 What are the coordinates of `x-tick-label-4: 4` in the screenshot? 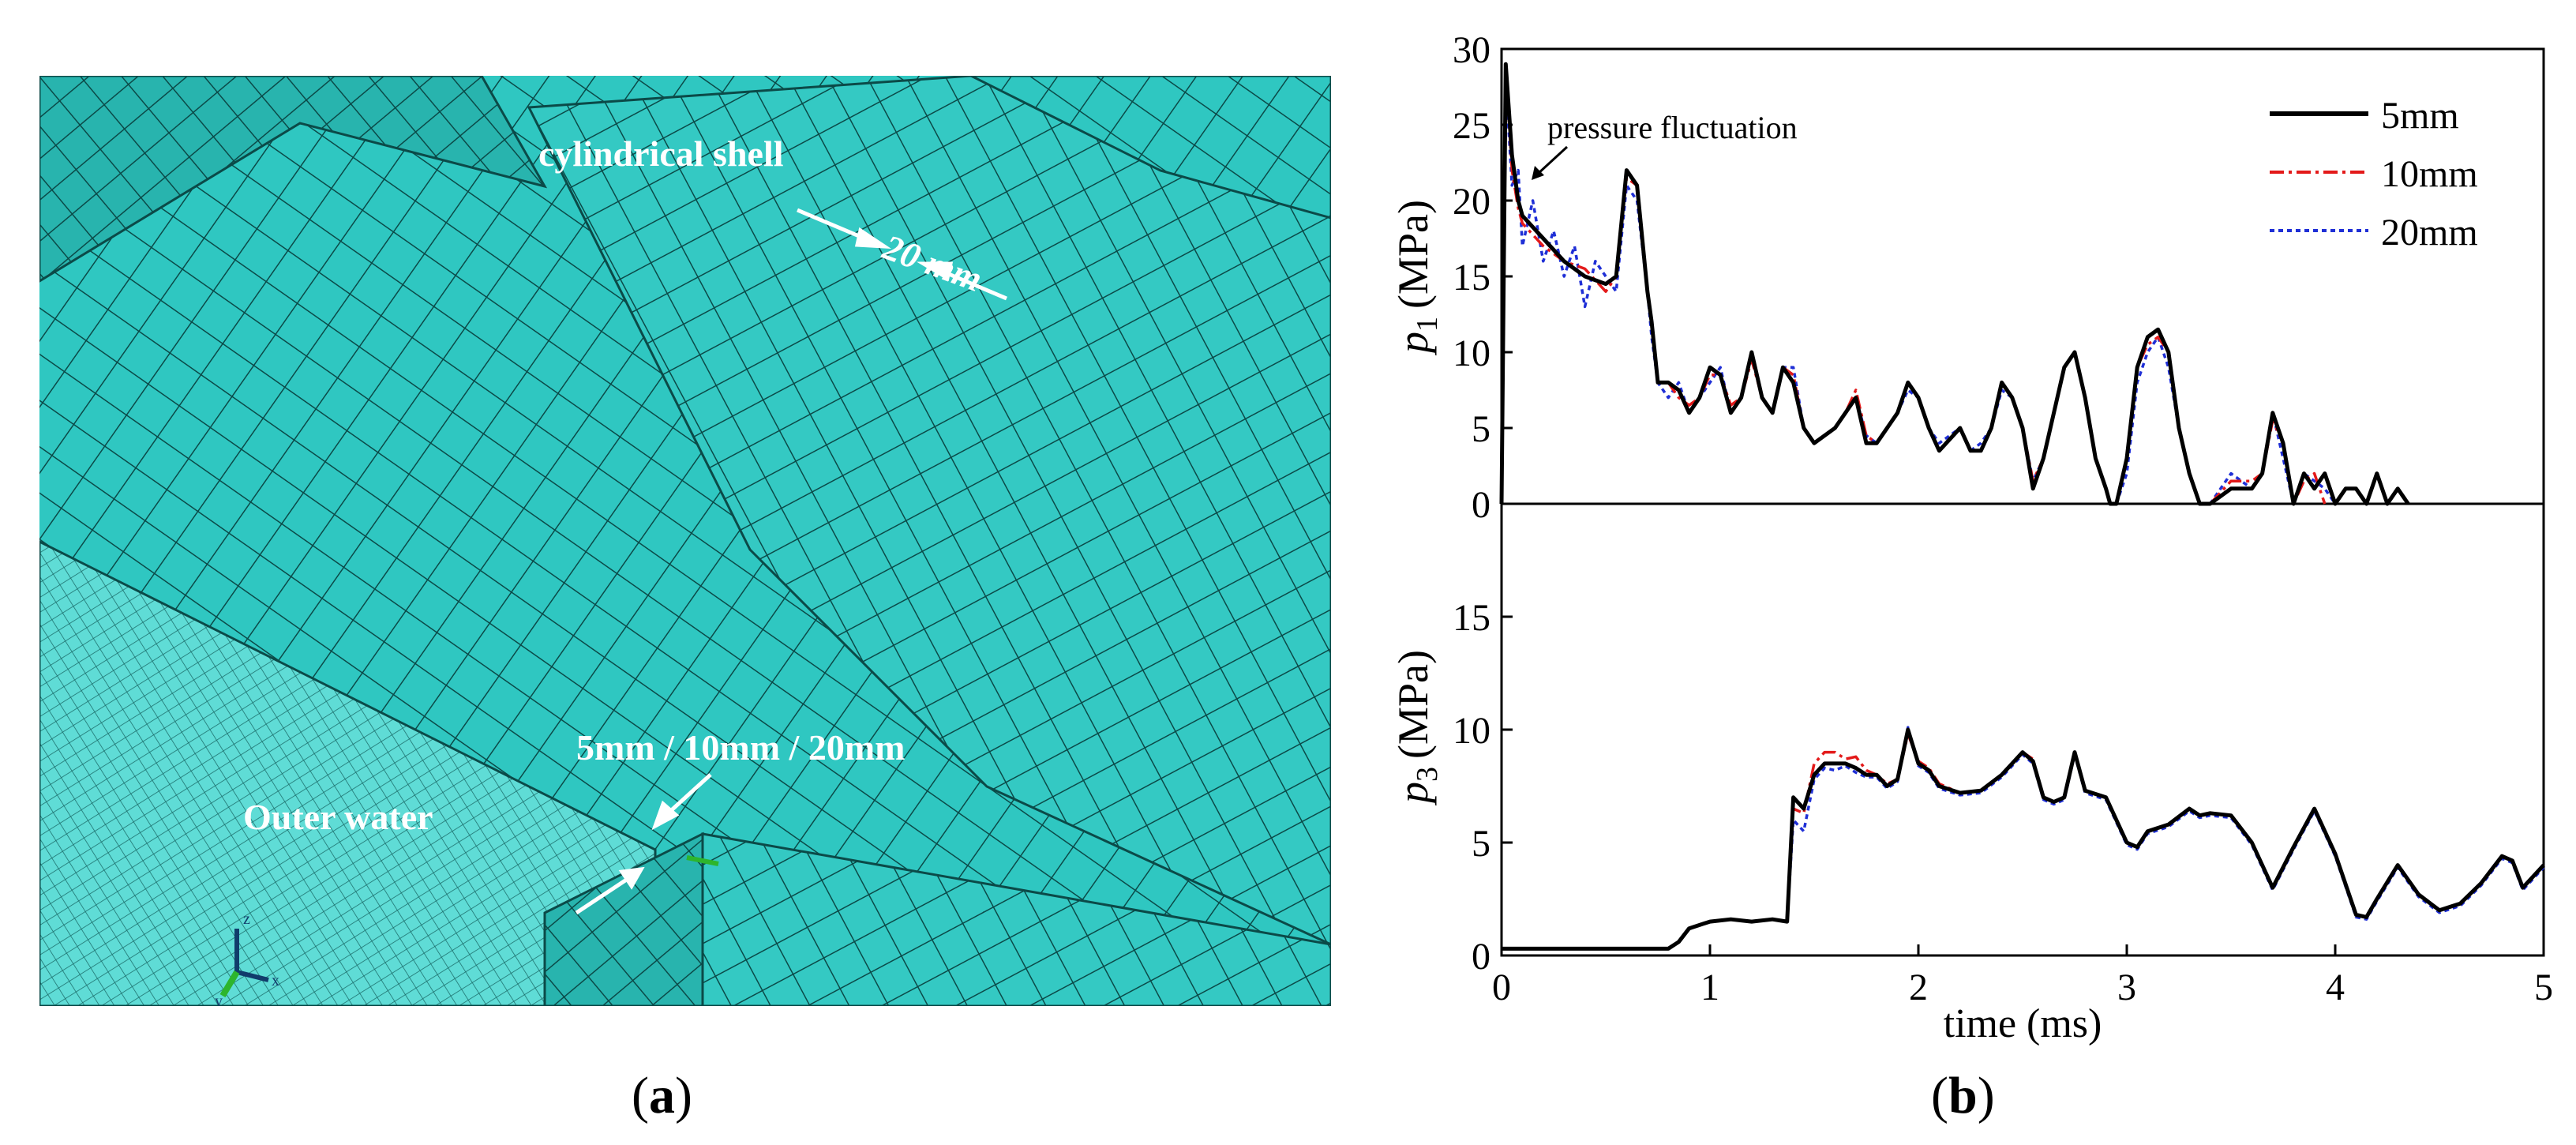 It's located at (2335, 988).